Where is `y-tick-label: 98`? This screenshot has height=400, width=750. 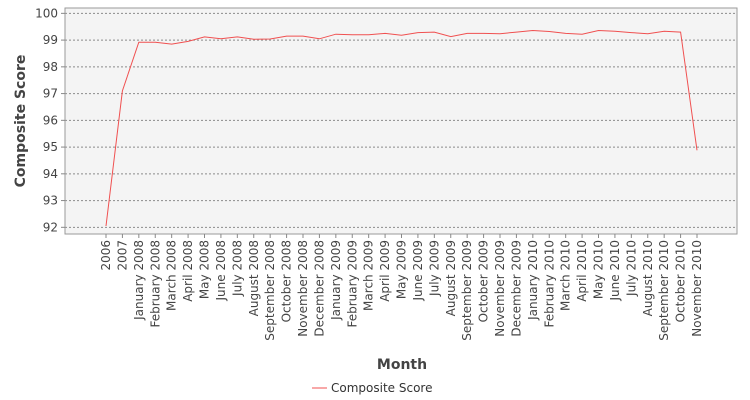 y-tick-label: 98 is located at coordinates (50, 67).